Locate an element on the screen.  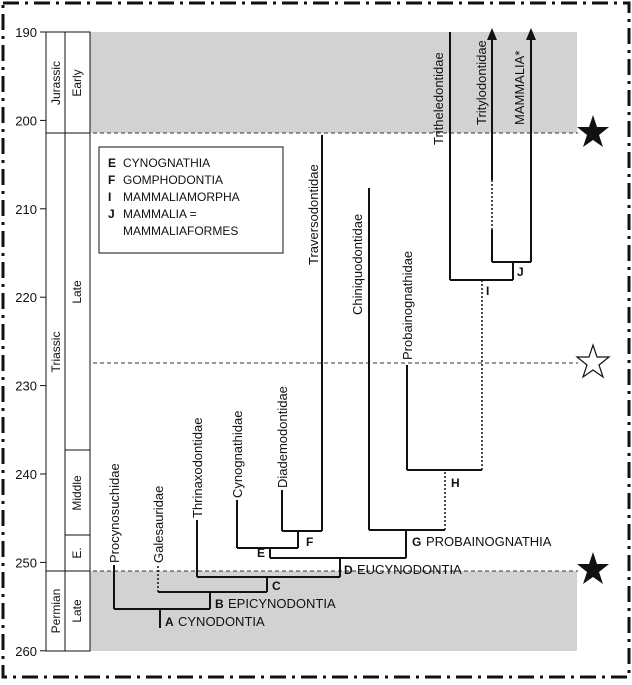
epoch-label-early-jurassic: Early is located at coordinates (77, 82).